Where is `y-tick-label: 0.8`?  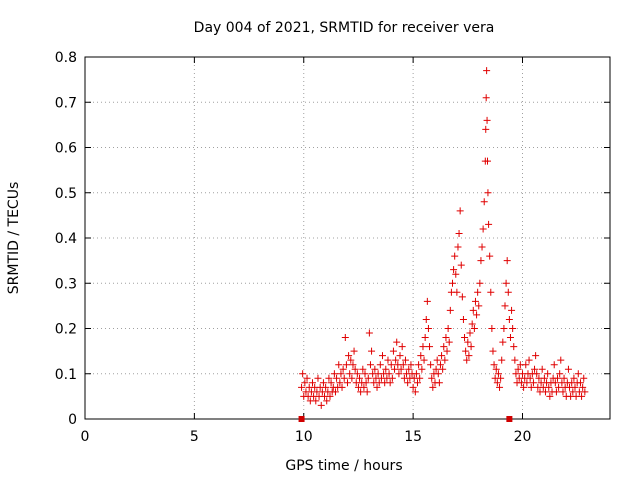 y-tick-label: 0.8 is located at coordinates (66, 58).